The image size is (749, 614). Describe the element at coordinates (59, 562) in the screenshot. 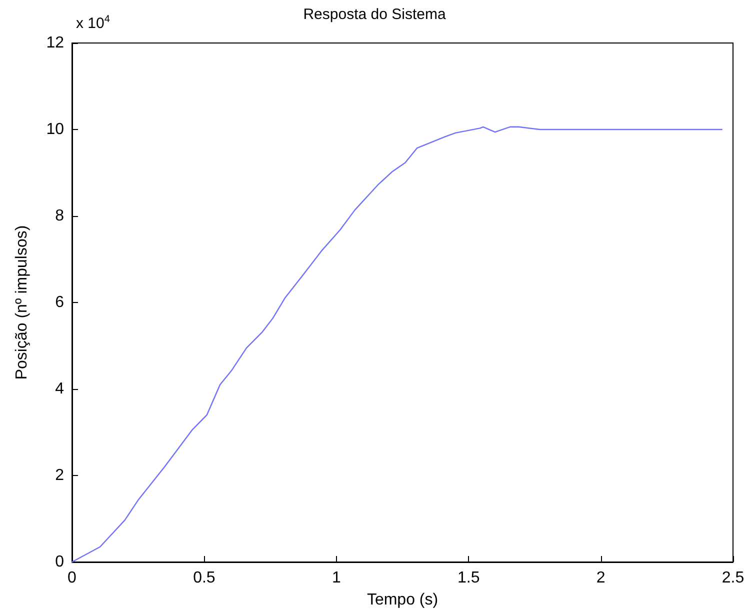

I see `y-tick-label: 0` at that location.